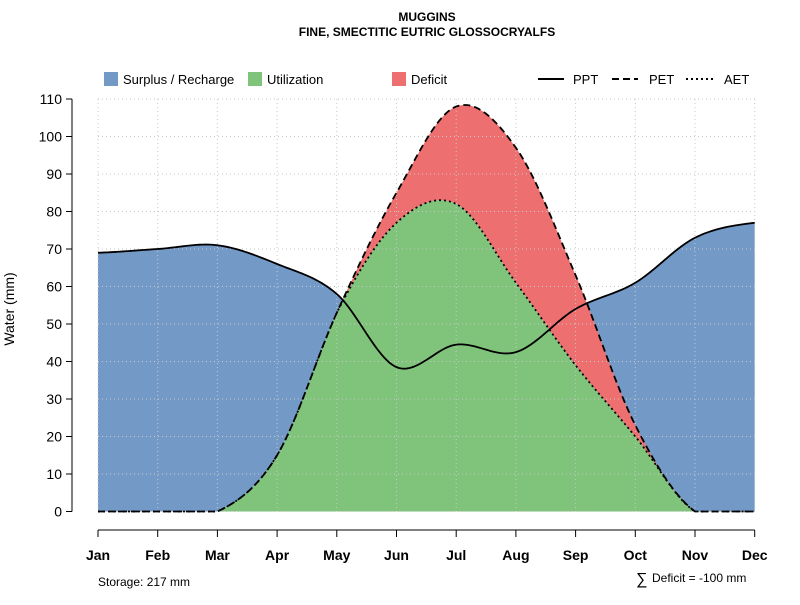 Image resolution: width=800 pixels, height=605 pixels. Describe the element at coordinates (111, 79) in the screenshot. I see `legend-swatch-surplus` at that location.